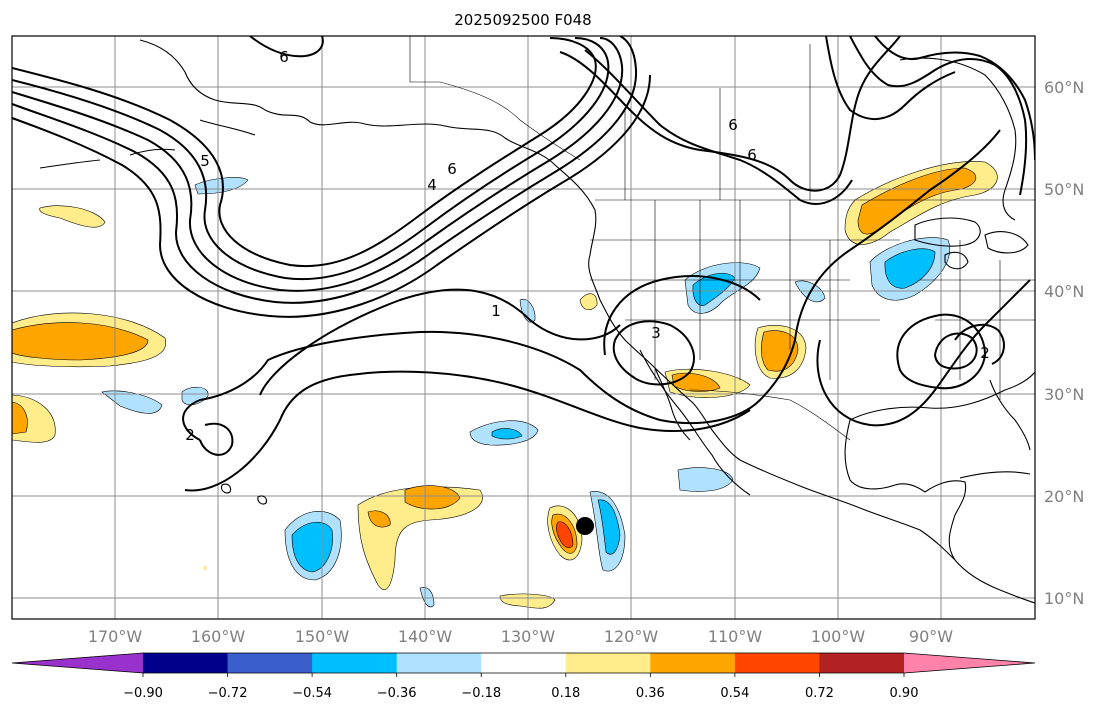  I want to click on colorbar-extend-low, so click(77, 663).